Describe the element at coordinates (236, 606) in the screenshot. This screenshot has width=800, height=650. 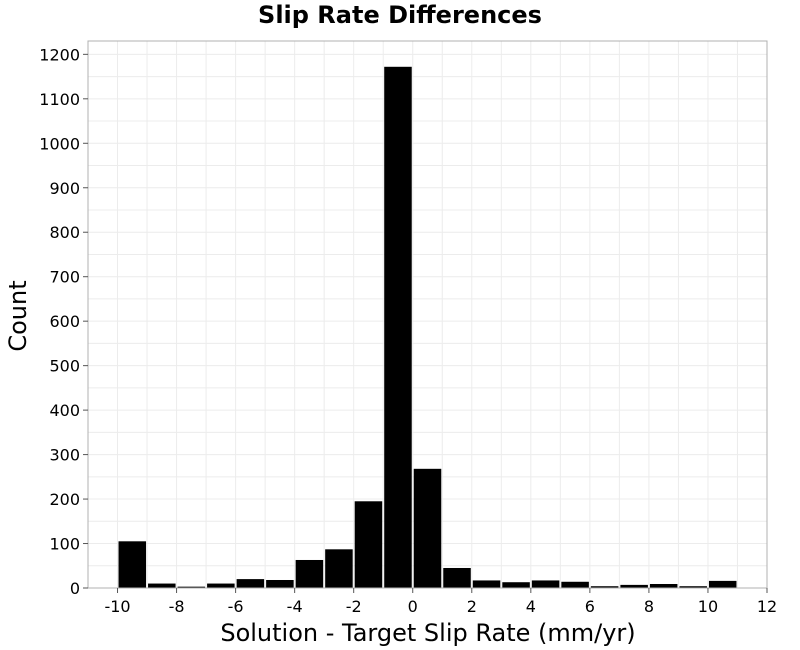
I see `x-tick-label: -6` at that location.